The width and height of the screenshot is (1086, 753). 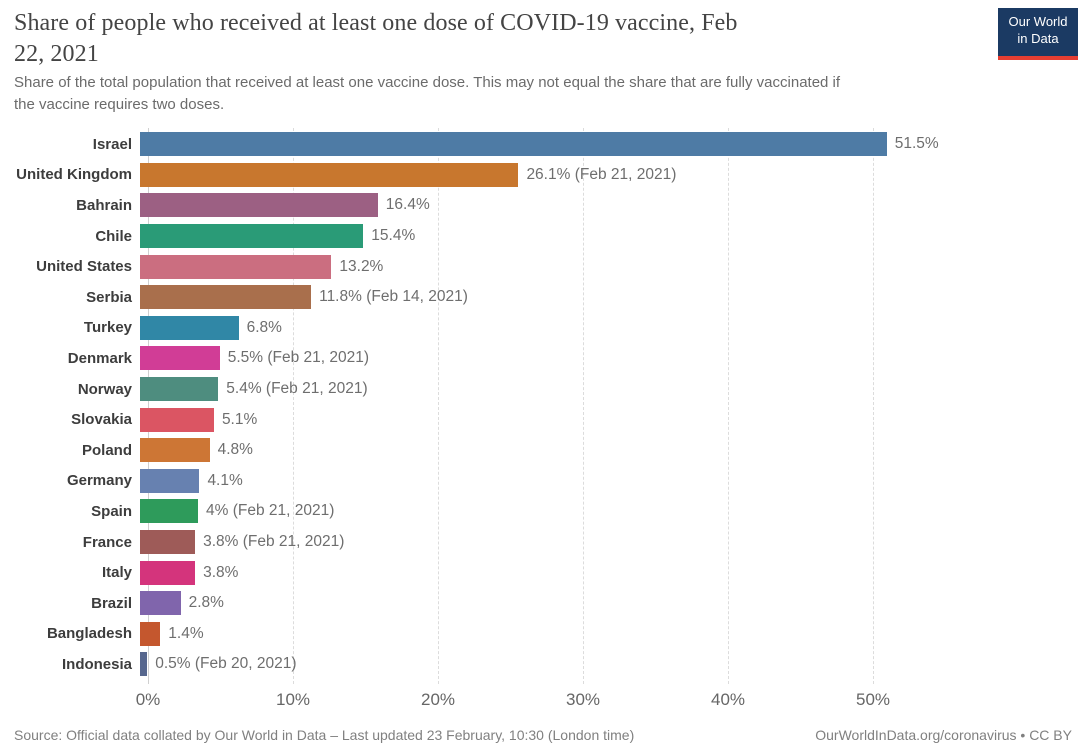 What do you see at coordinates (916, 144) in the screenshot?
I see `value-label: 51.5%` at bounding box center [916, 144].